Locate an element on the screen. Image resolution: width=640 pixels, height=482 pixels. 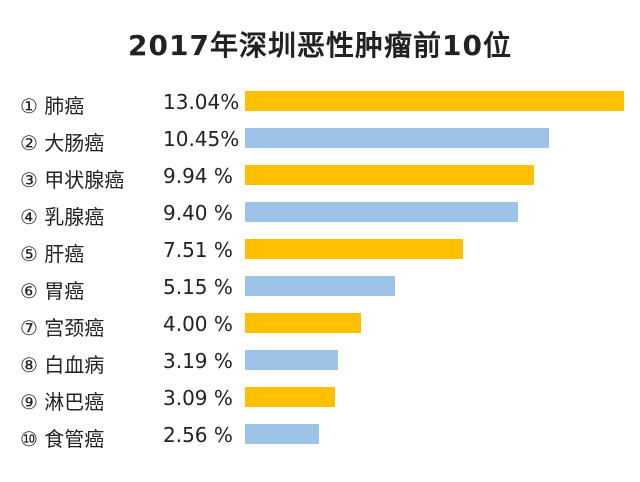
value-label: 4.00 % is located at coordinates (198, 324).